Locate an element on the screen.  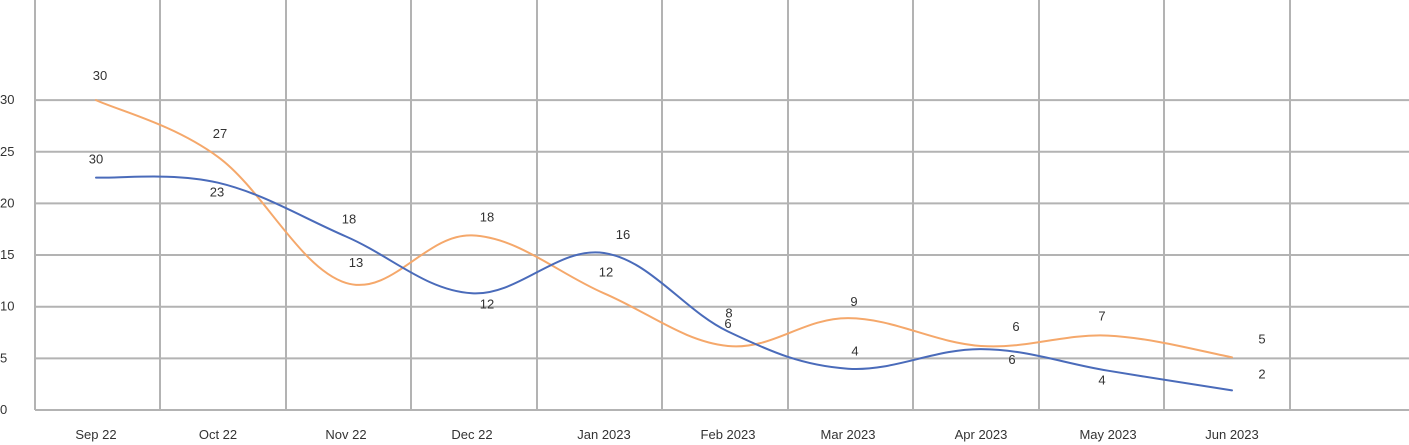
data-label: 23 is located at coordinates (217, 192).